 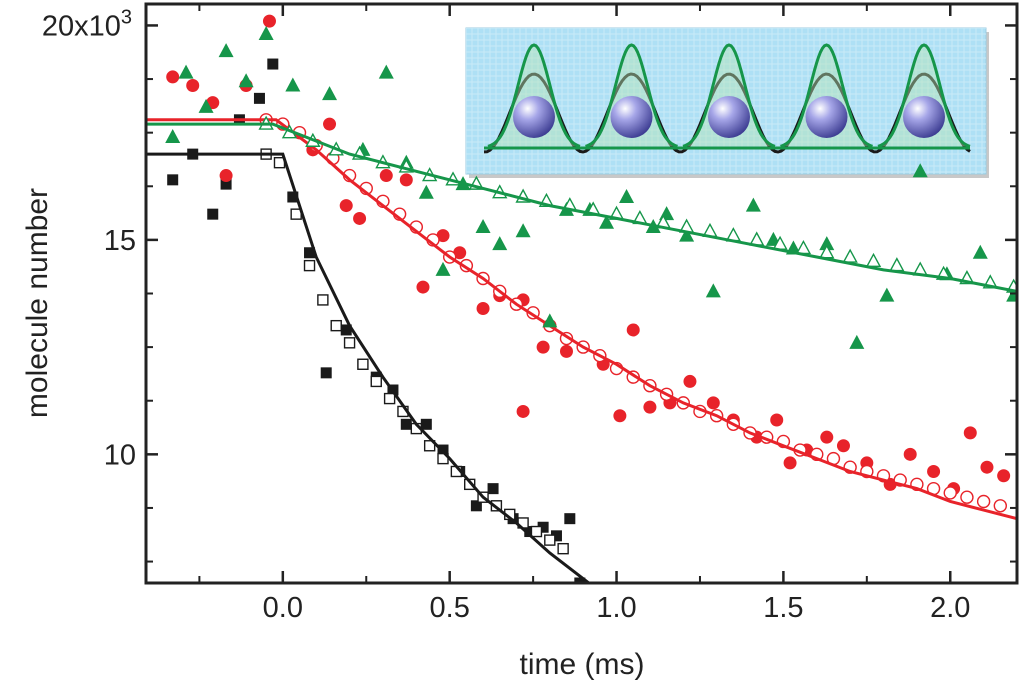 What do you see at coordinates (616, 608) in the screenshot?
I see `x-tick-label: 1.0` at bounding box center [616, 608].